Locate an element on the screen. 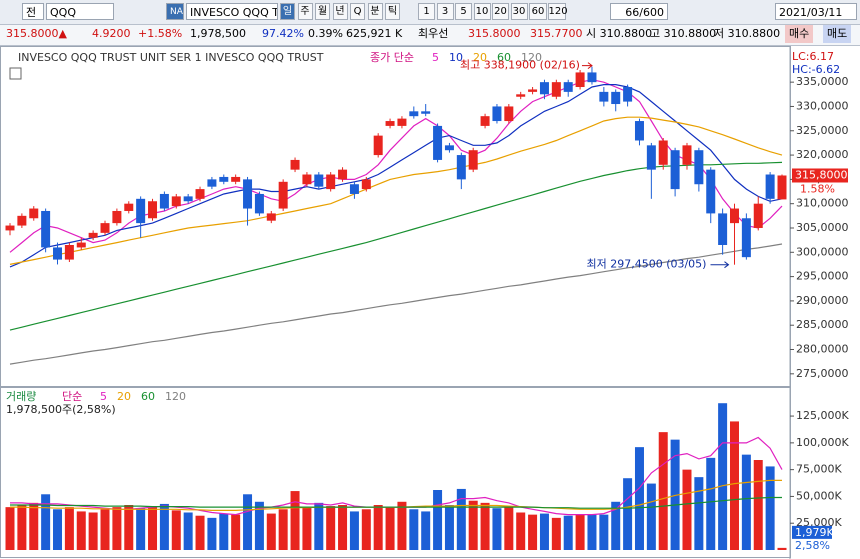 The width and height of the screenshot is (860, 559). period-button: 월 is located at coordinates (322, 11).